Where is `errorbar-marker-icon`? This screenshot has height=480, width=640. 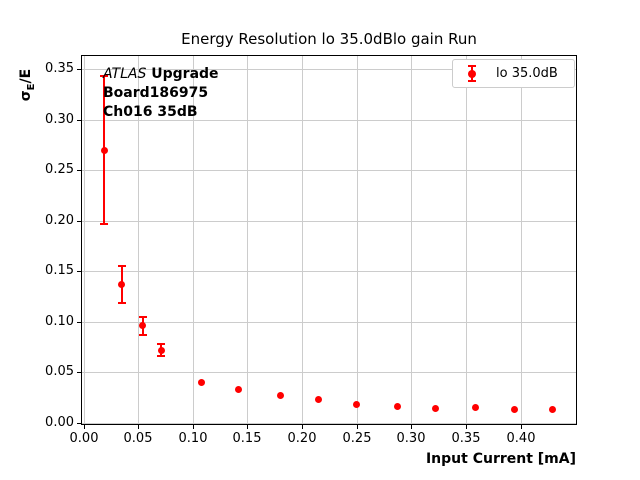
errorbar-marker-icon is located at coordinates (472, 73).